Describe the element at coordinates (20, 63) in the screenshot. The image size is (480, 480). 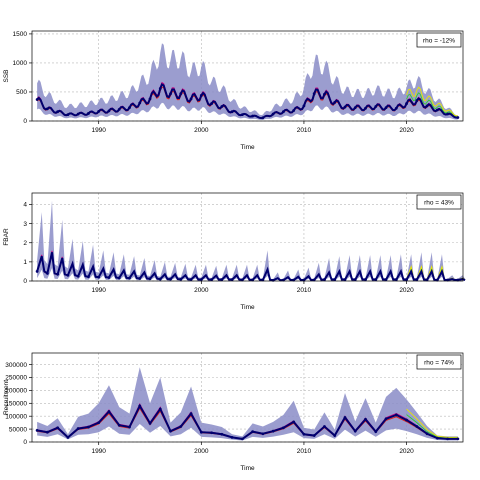
I see `y-tick-label: 1000` at that location.